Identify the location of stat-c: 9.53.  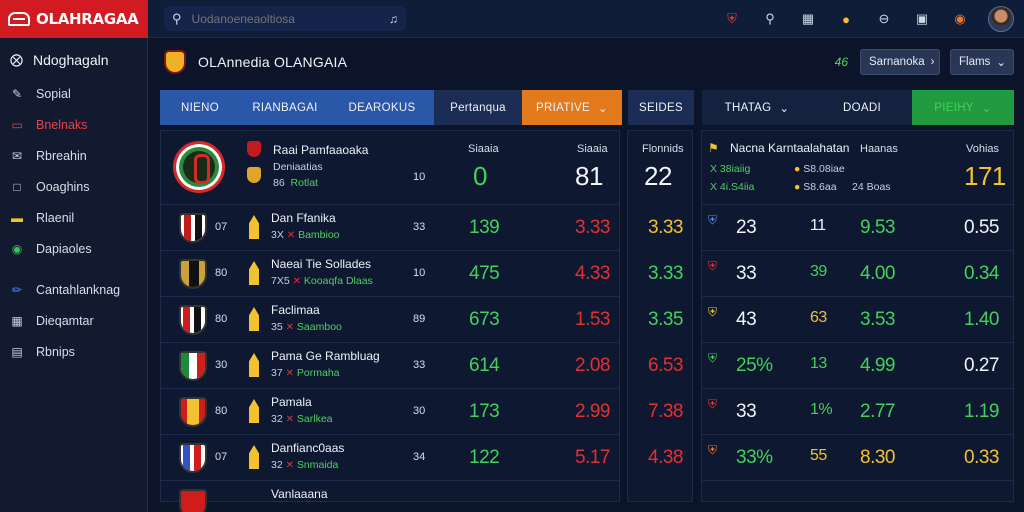
(877, 227).